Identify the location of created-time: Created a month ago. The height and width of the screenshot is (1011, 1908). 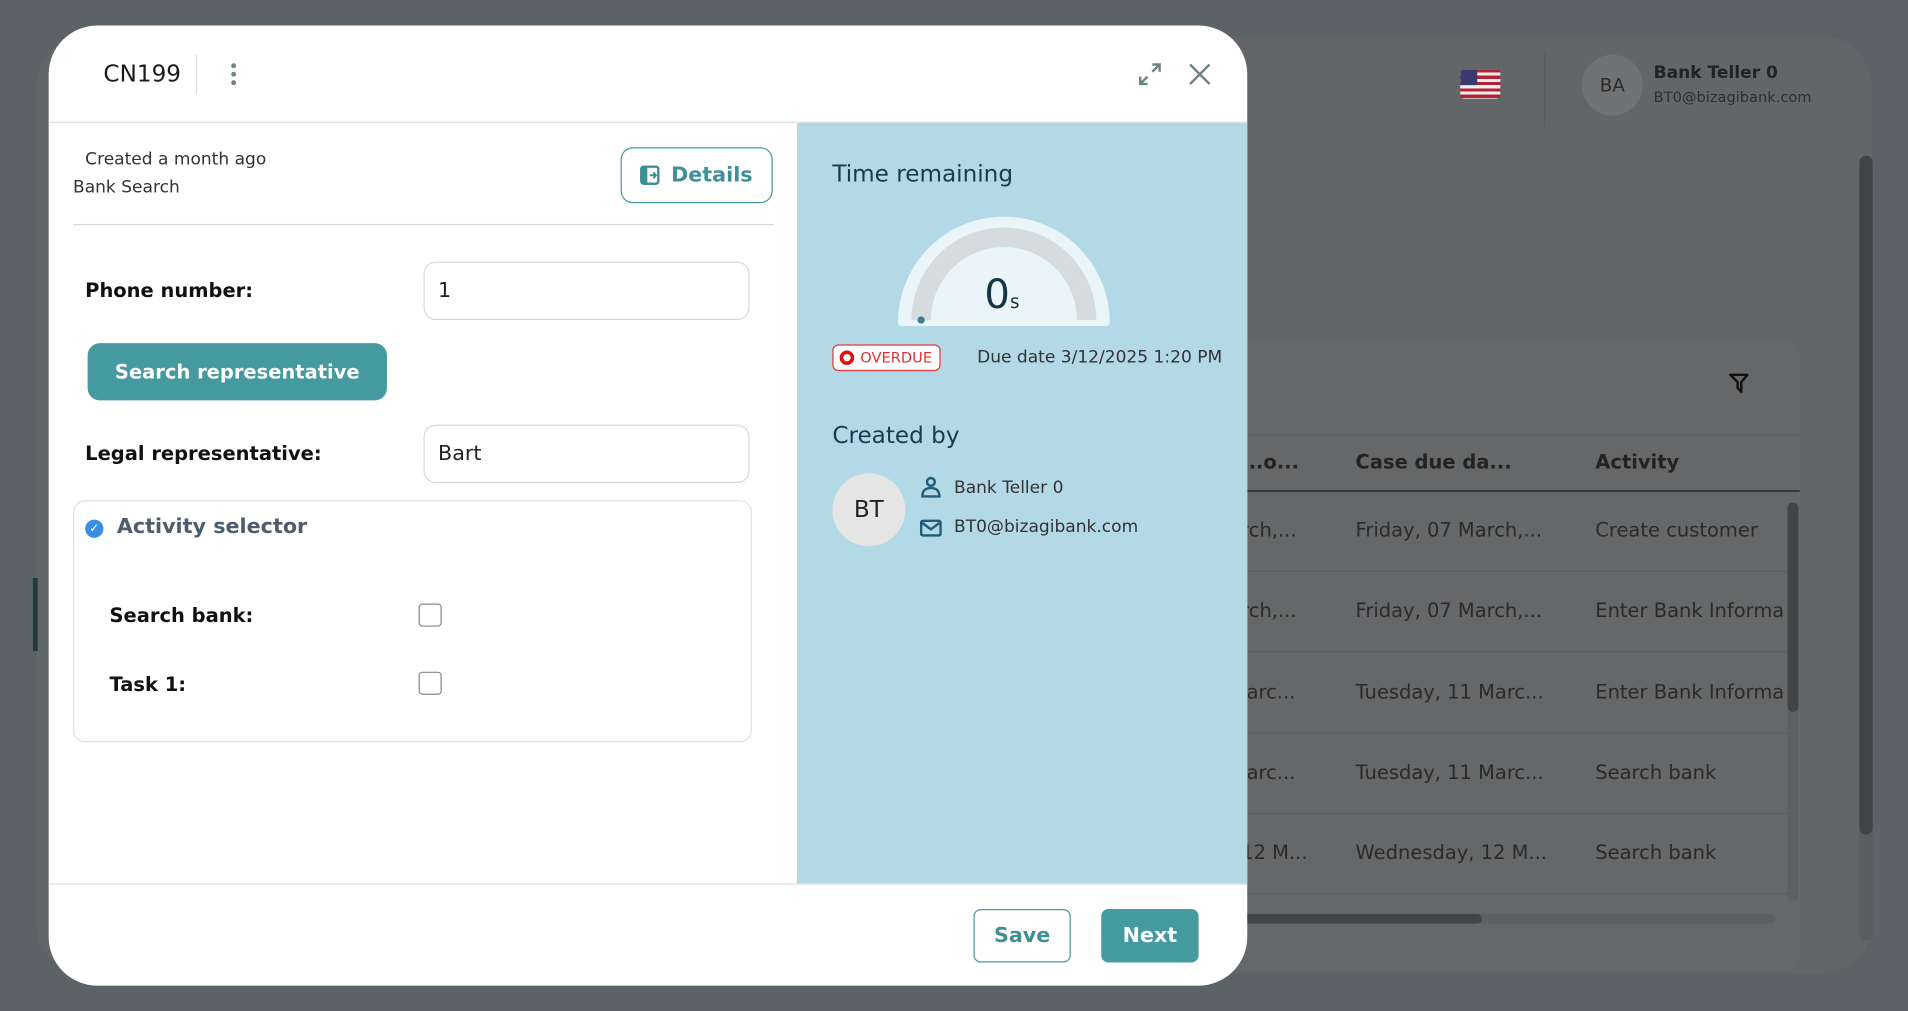
(176, 159).